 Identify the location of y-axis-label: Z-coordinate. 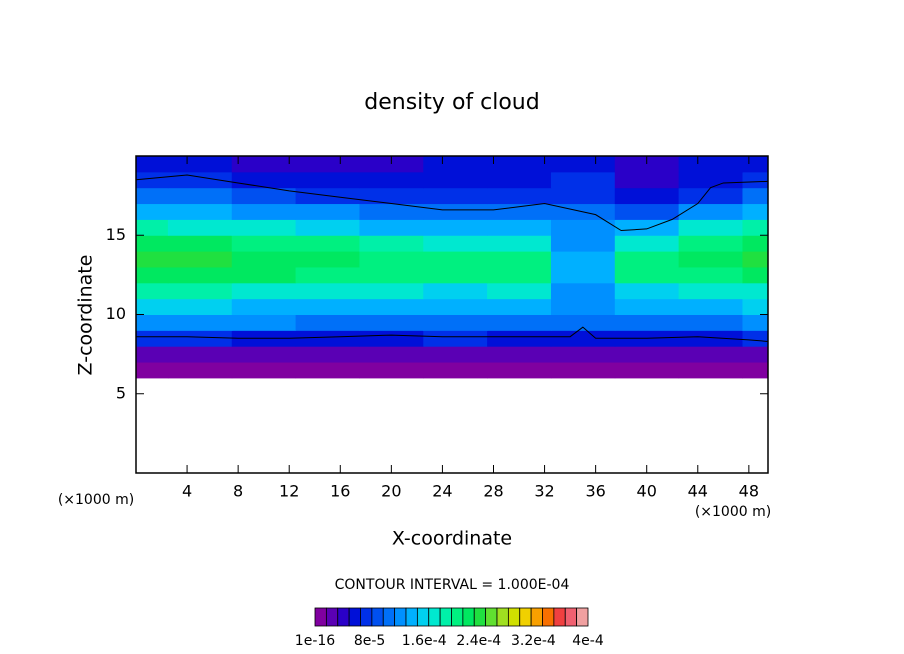
(86, 315).